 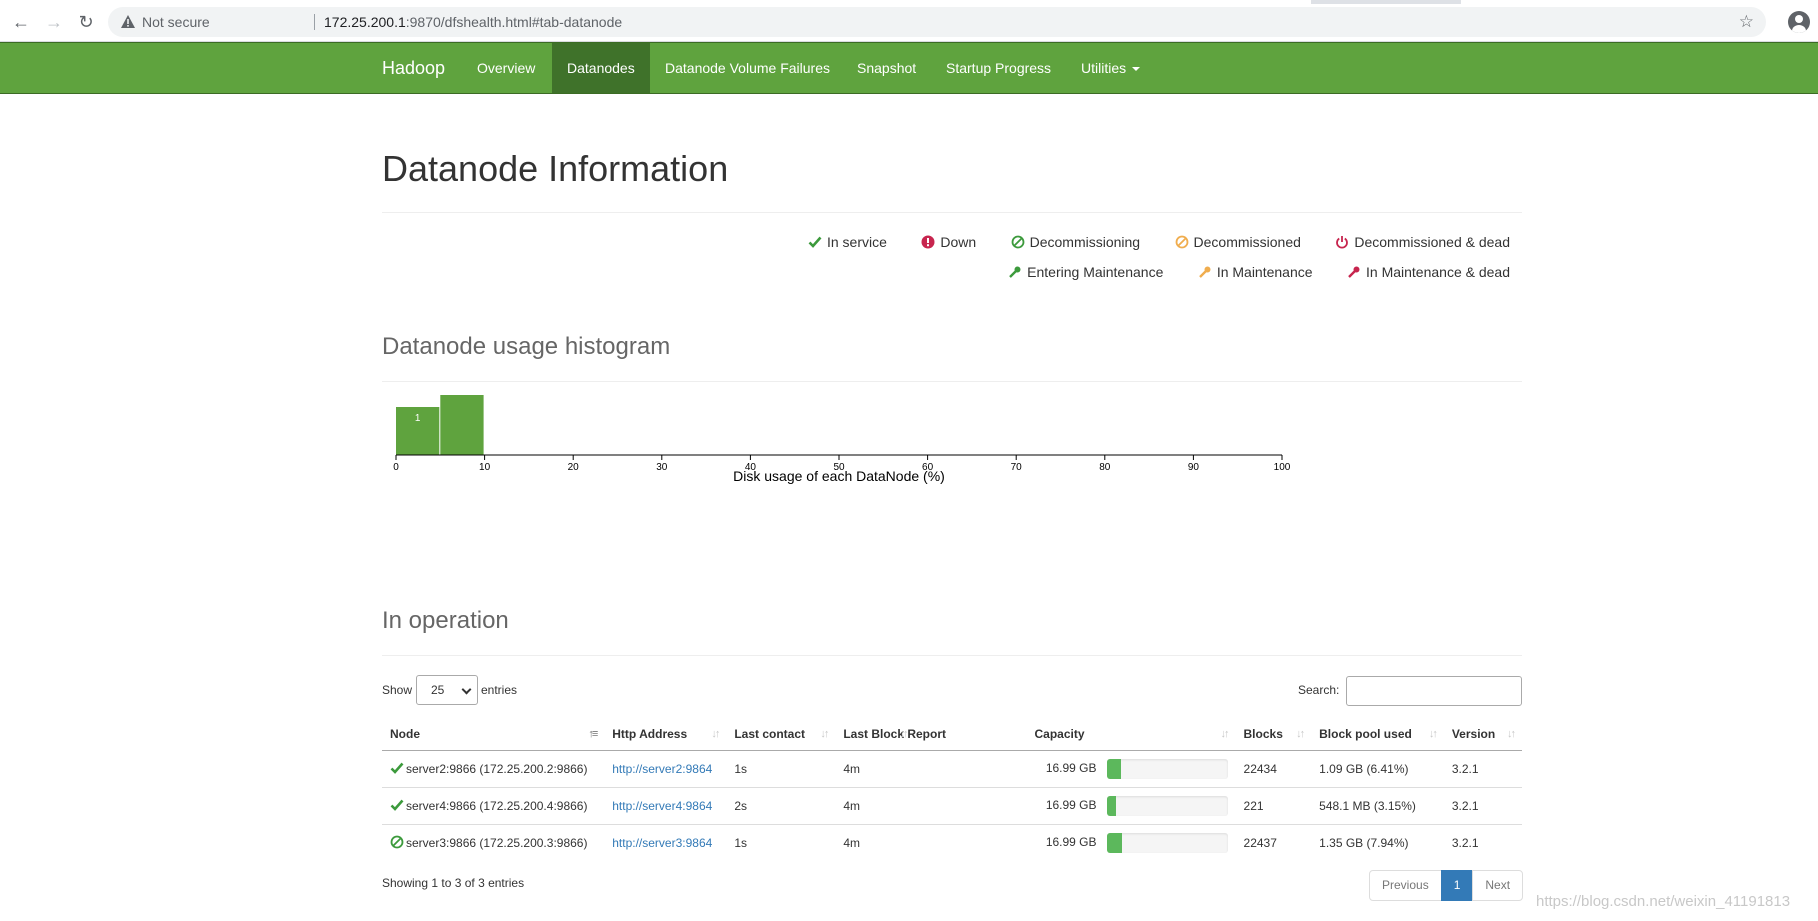 What do you see at coordinates (1131, 734) in the screenshot?
I see `col-capacity: Capacity ↓↑` at bounding box center [1131, 734].